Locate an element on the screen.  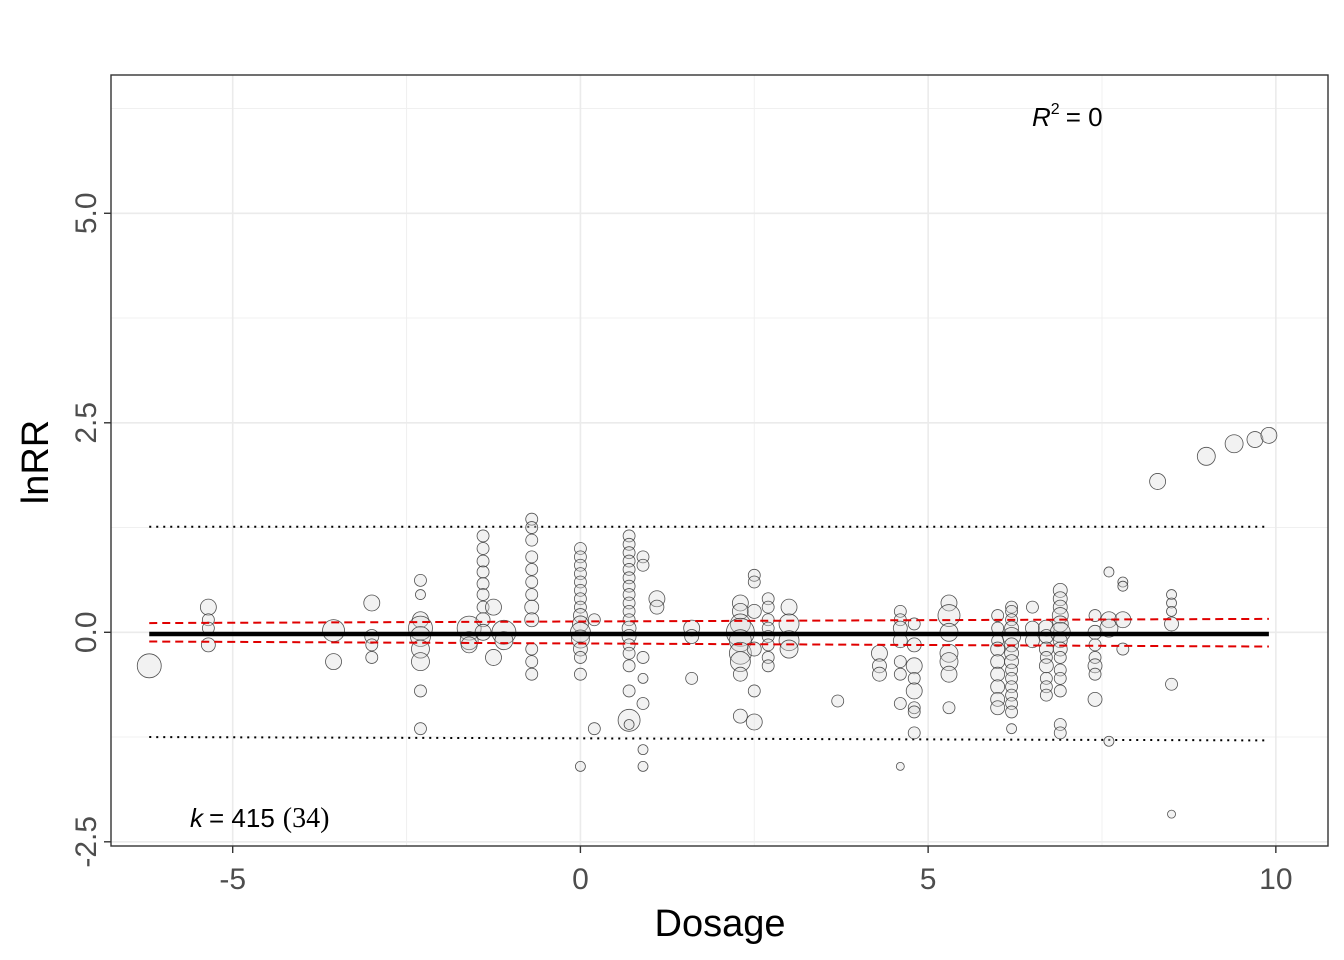
y-tick-label: 2.5 is located at coordinates (86, 423).